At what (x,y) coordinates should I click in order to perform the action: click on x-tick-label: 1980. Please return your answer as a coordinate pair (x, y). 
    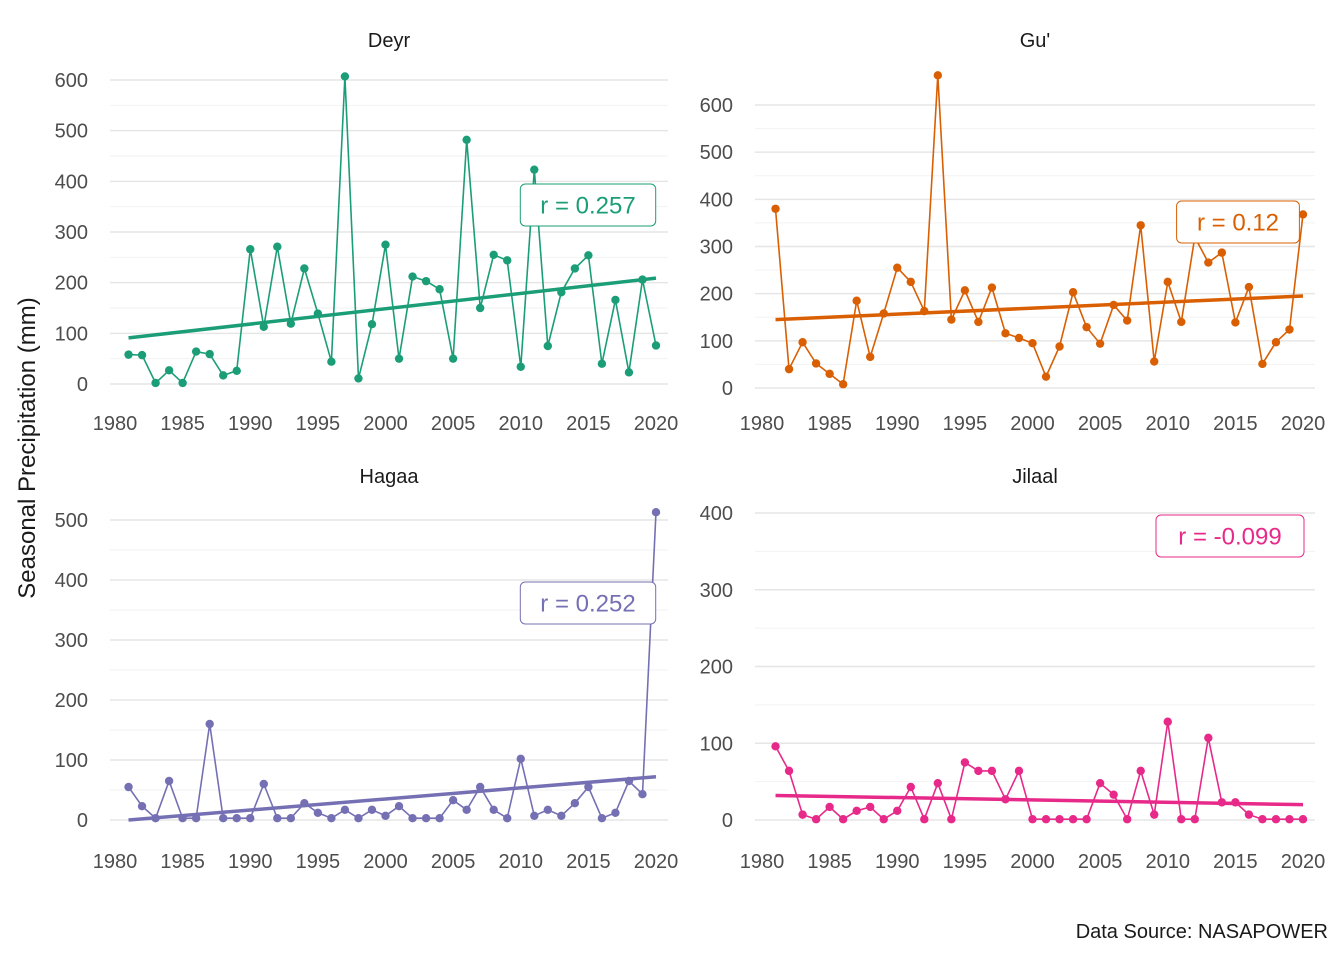
    Looking at the image, I should click on (115, 862).